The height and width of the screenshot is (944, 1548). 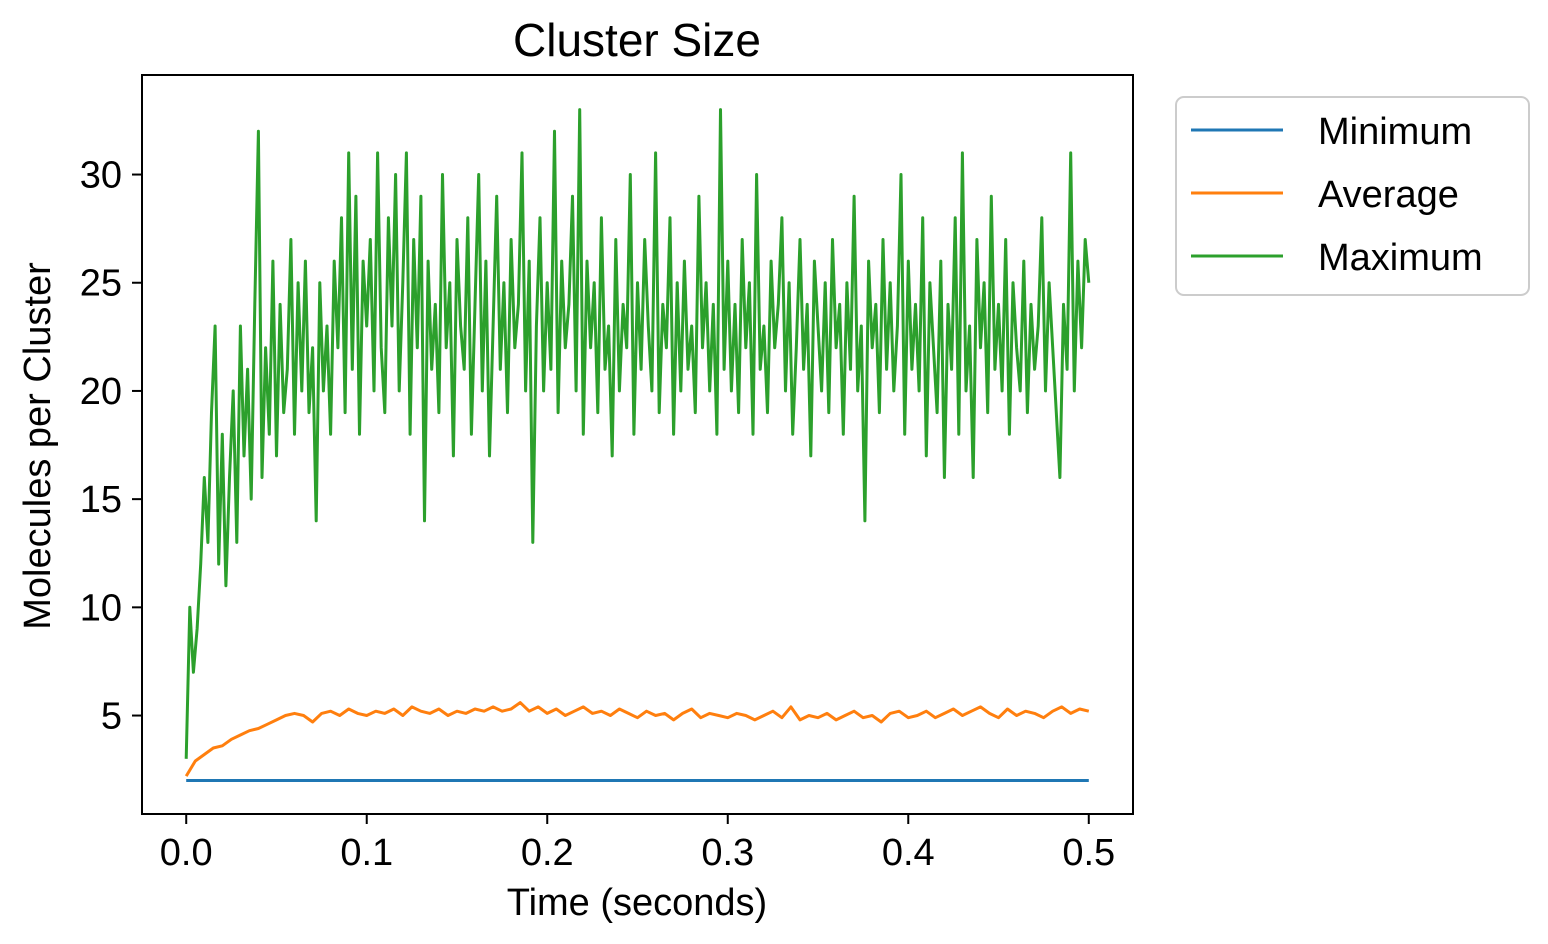 What do you see at coordinates (1388, 195) in the screenshot?
I see `legend-label-average: Average` at bounding box center [1388, 195].